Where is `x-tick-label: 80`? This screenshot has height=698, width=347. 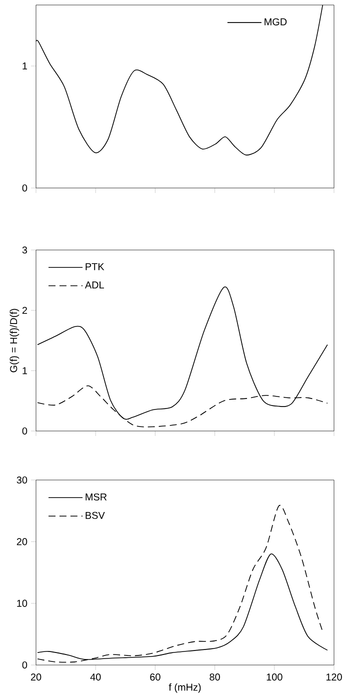
x-tick-label: 80 is located at coordinates (215, 677).